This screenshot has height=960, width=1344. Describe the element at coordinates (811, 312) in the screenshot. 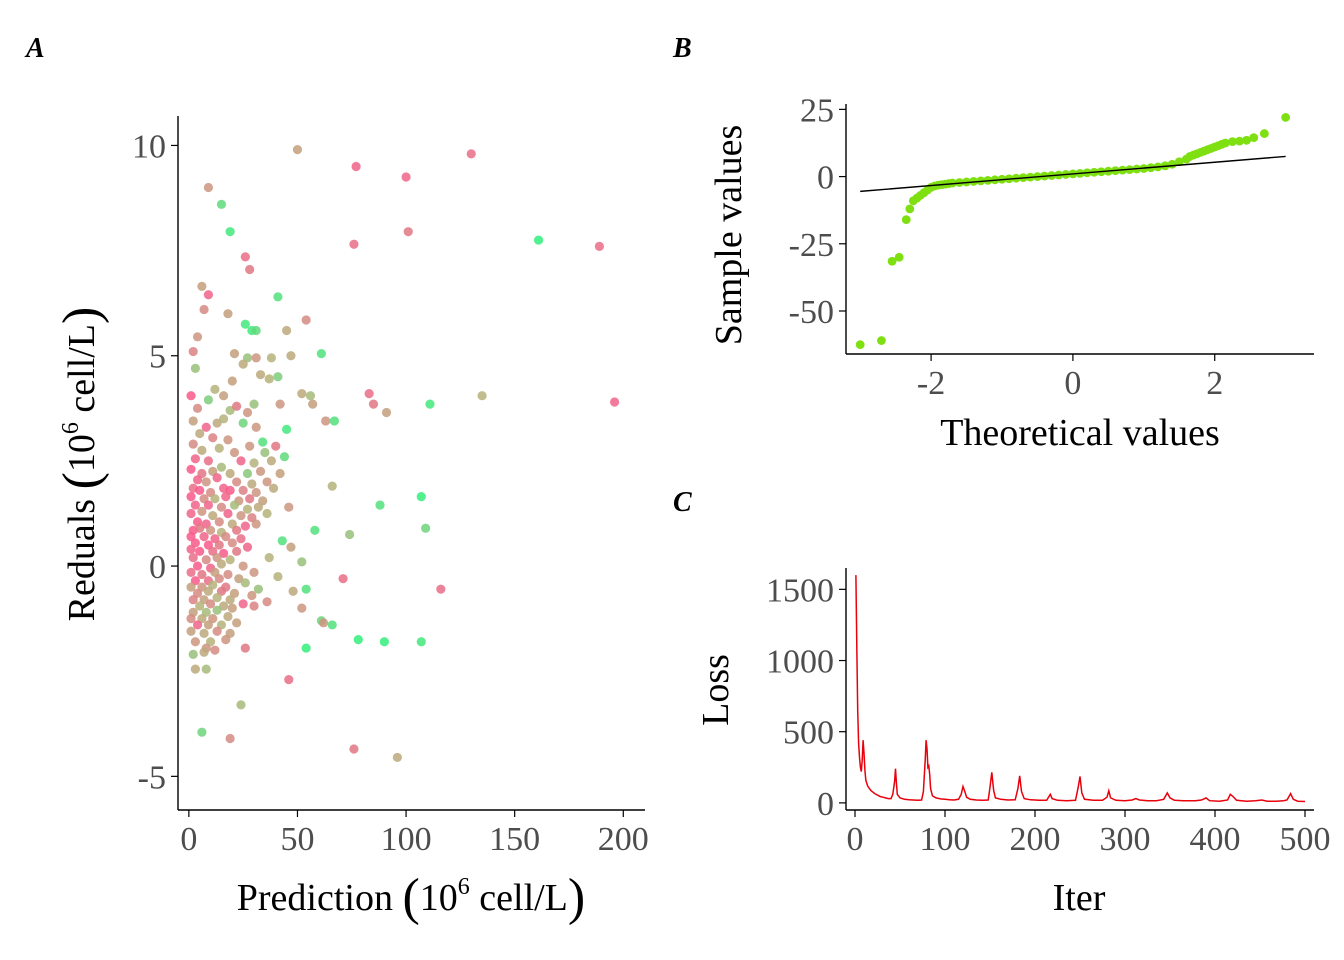

I see `panel-b-y-tick-label: -50` at that location.